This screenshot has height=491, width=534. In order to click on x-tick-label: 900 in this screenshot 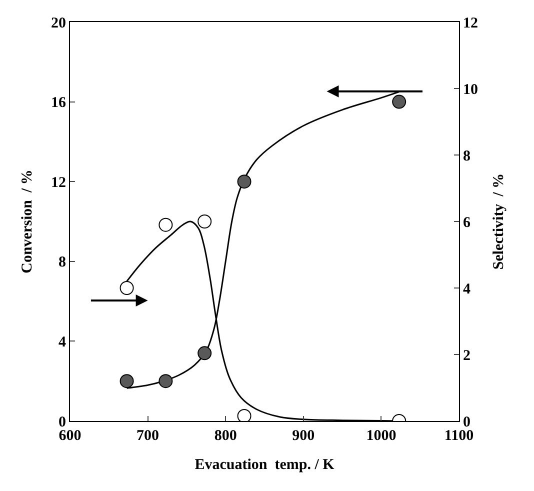, I will do `click(303, 436)`.